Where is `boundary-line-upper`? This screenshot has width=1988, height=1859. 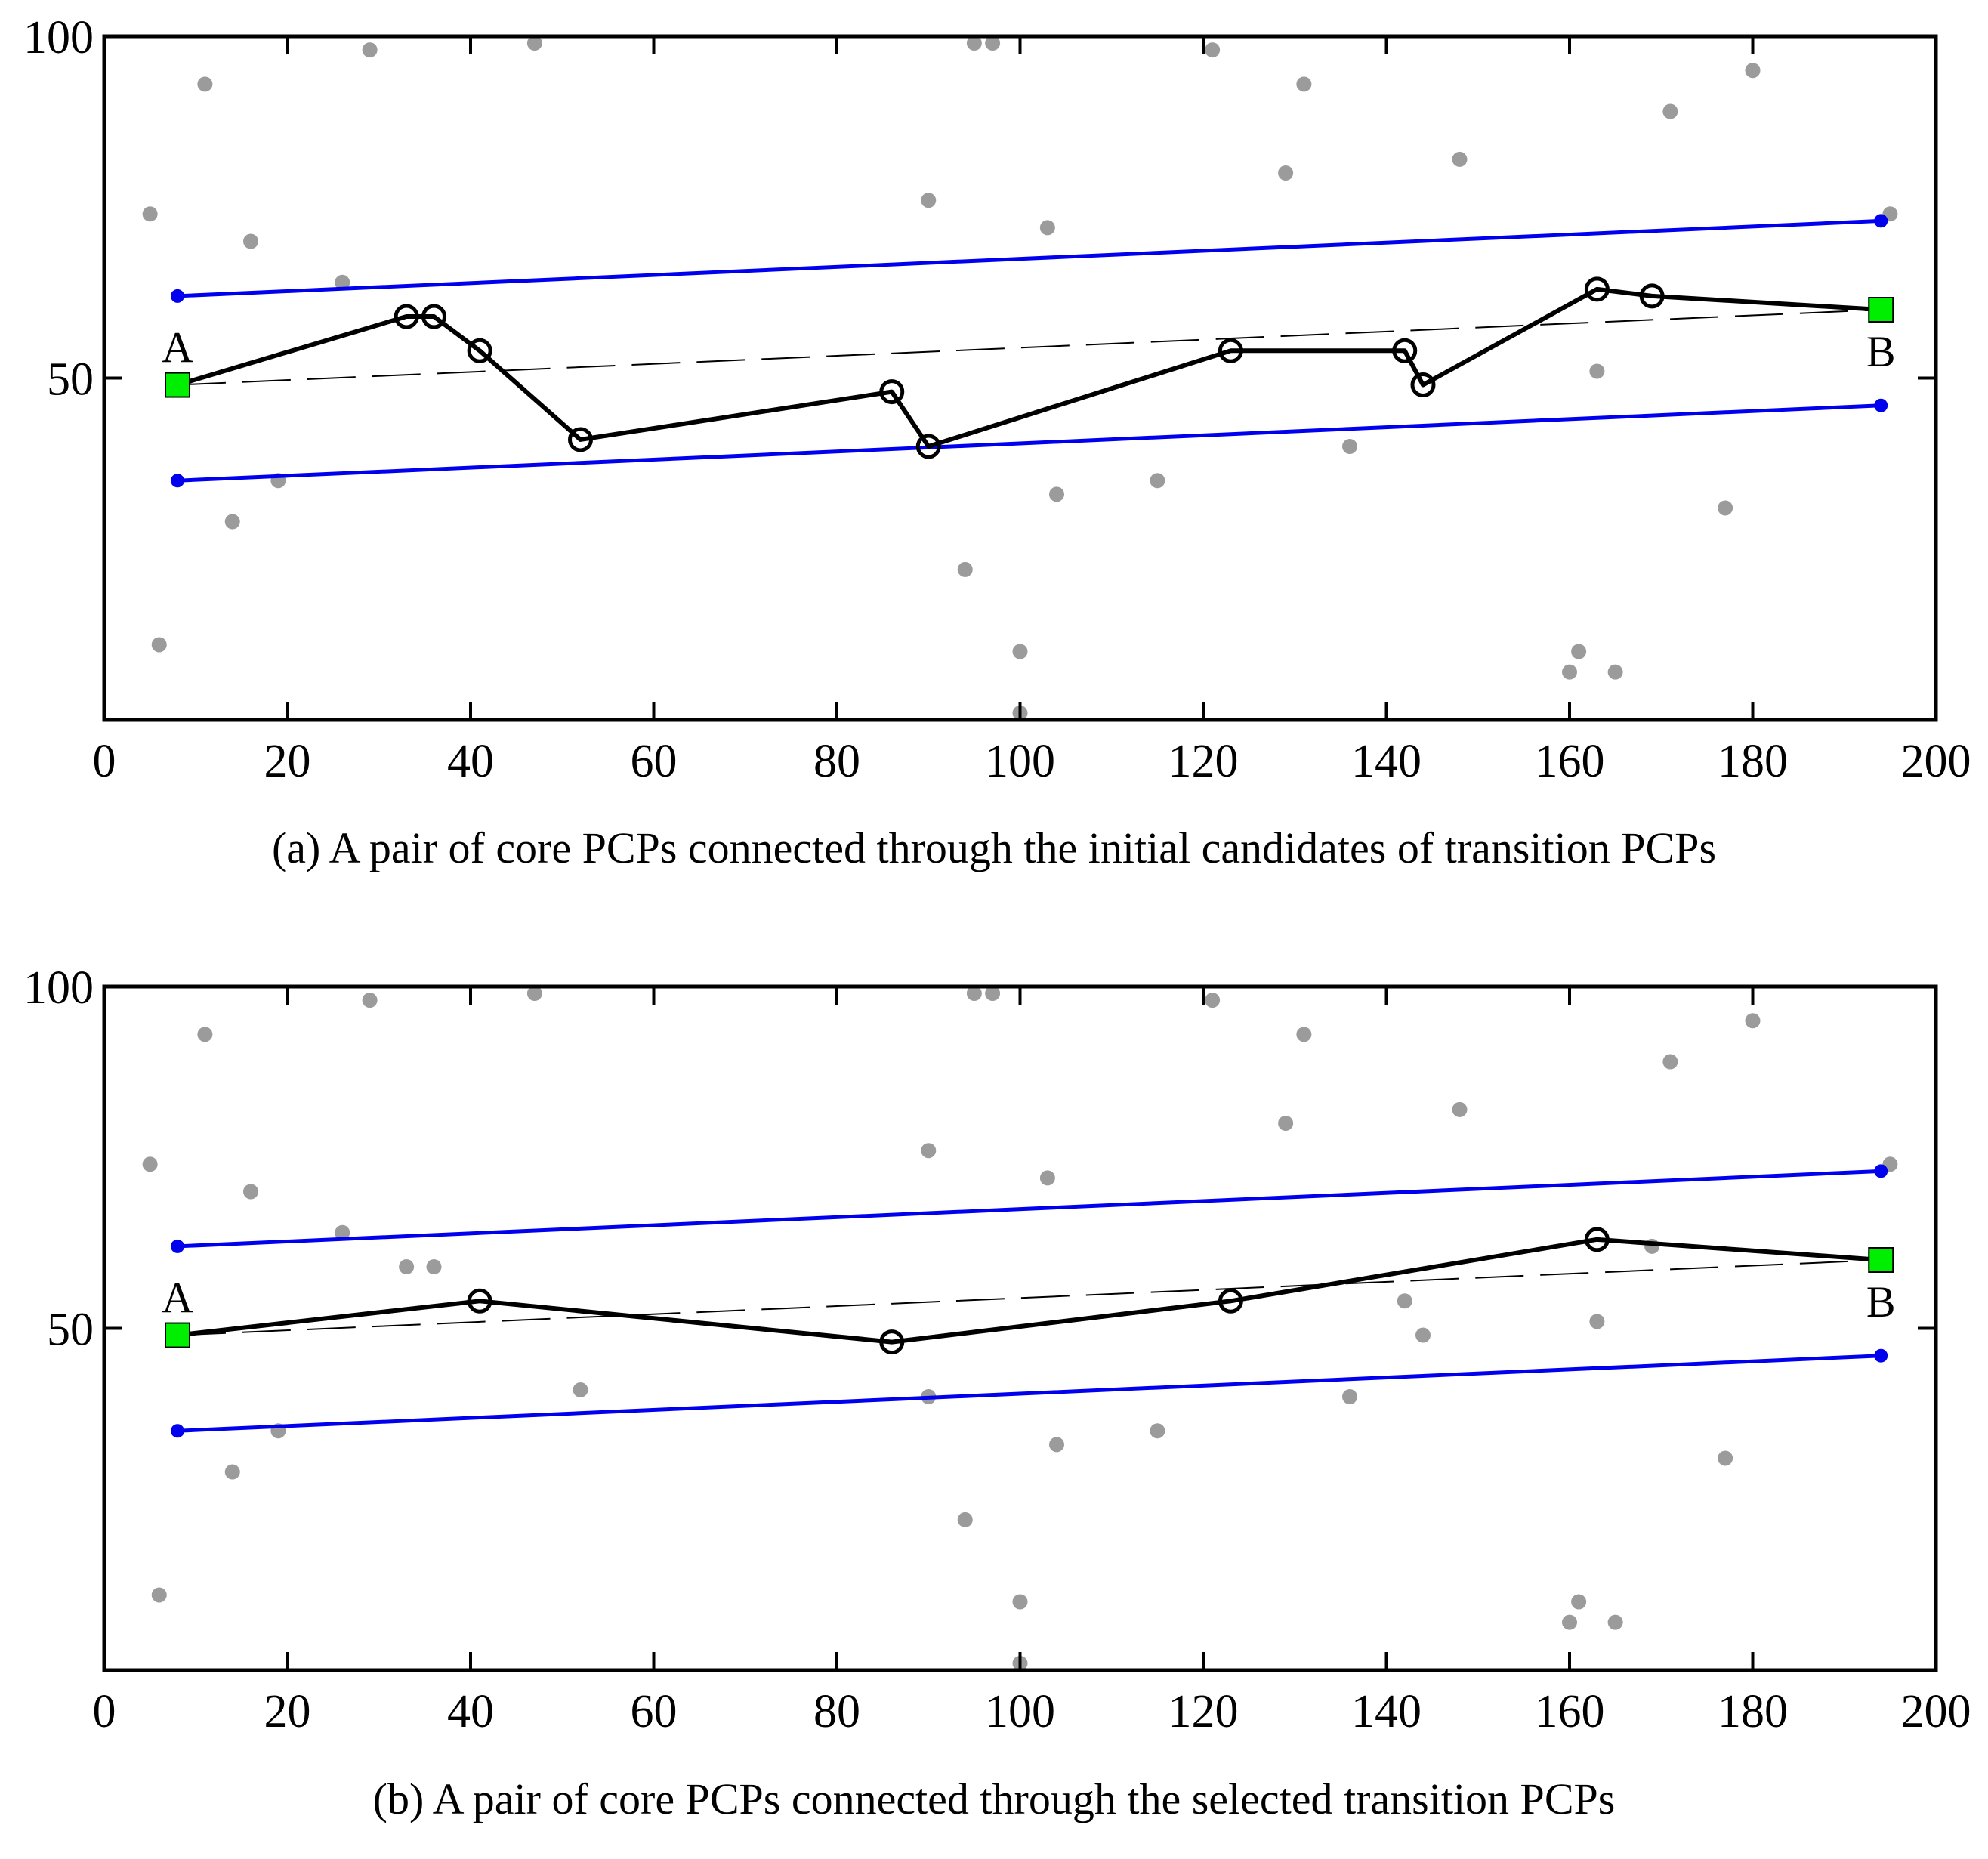 boundary-line-upper is located at coordinates (1029, 1209).